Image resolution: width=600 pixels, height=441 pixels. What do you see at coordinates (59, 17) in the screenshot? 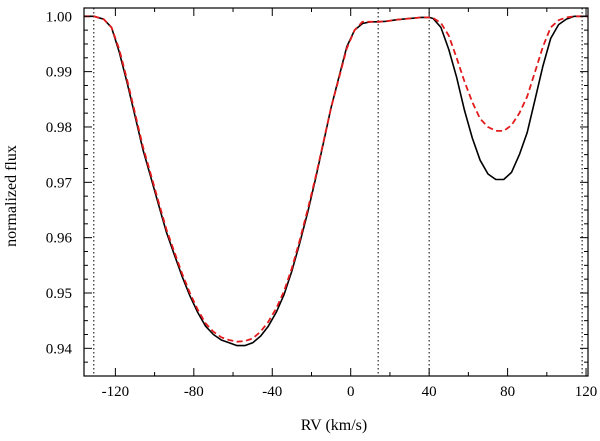
I see `y-tick-label: 1.00` at bounding box center [59, 17].